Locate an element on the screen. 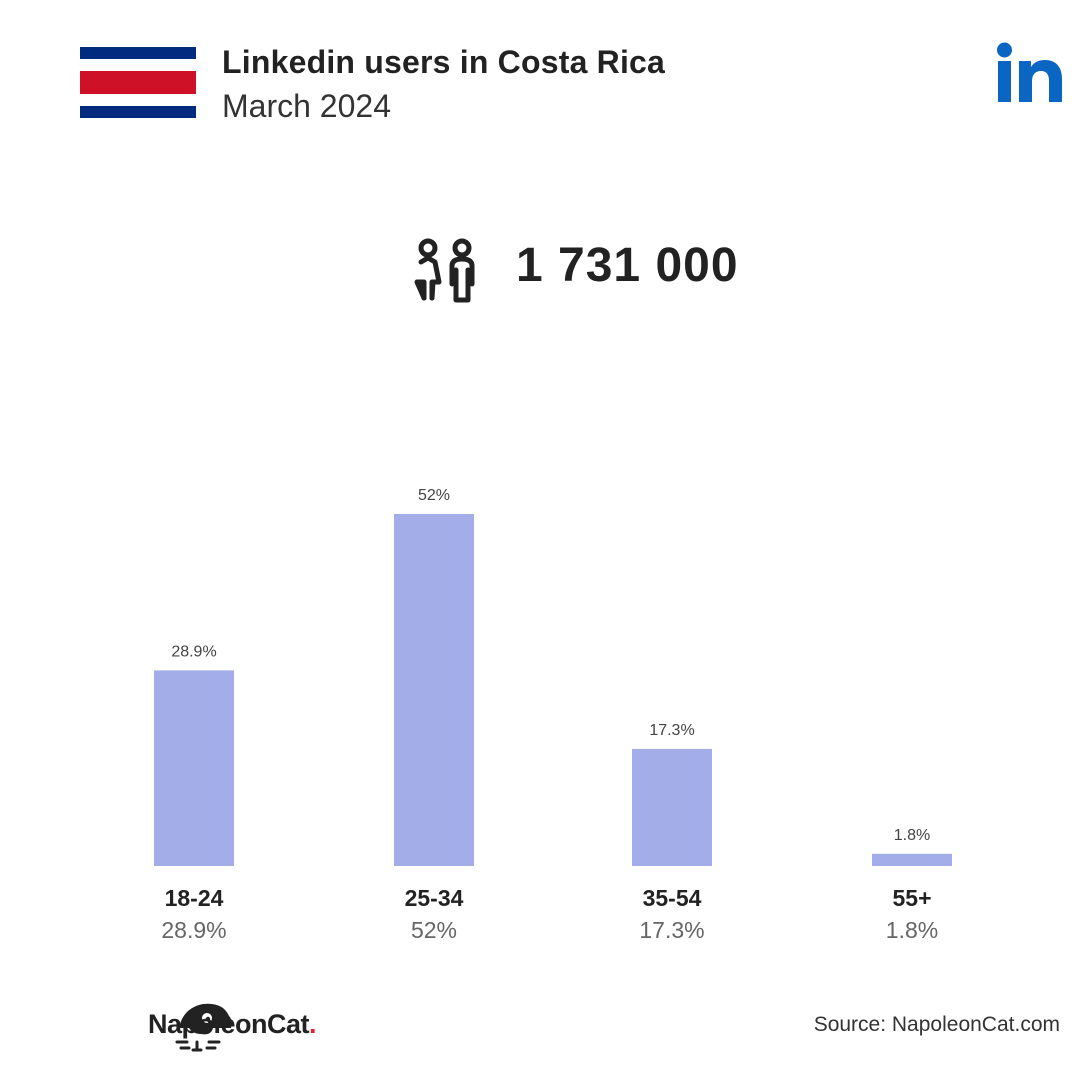 The image size is (1080, 1080). category-percentage: 1.8% is located at coordinates (912, 930).